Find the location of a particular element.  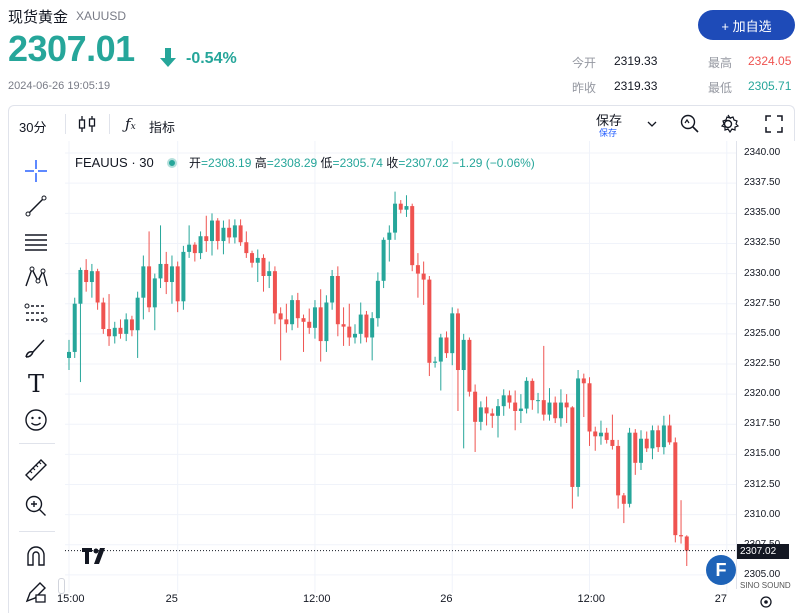

fx-icon: ƒx is located at coordinates (130, 124).